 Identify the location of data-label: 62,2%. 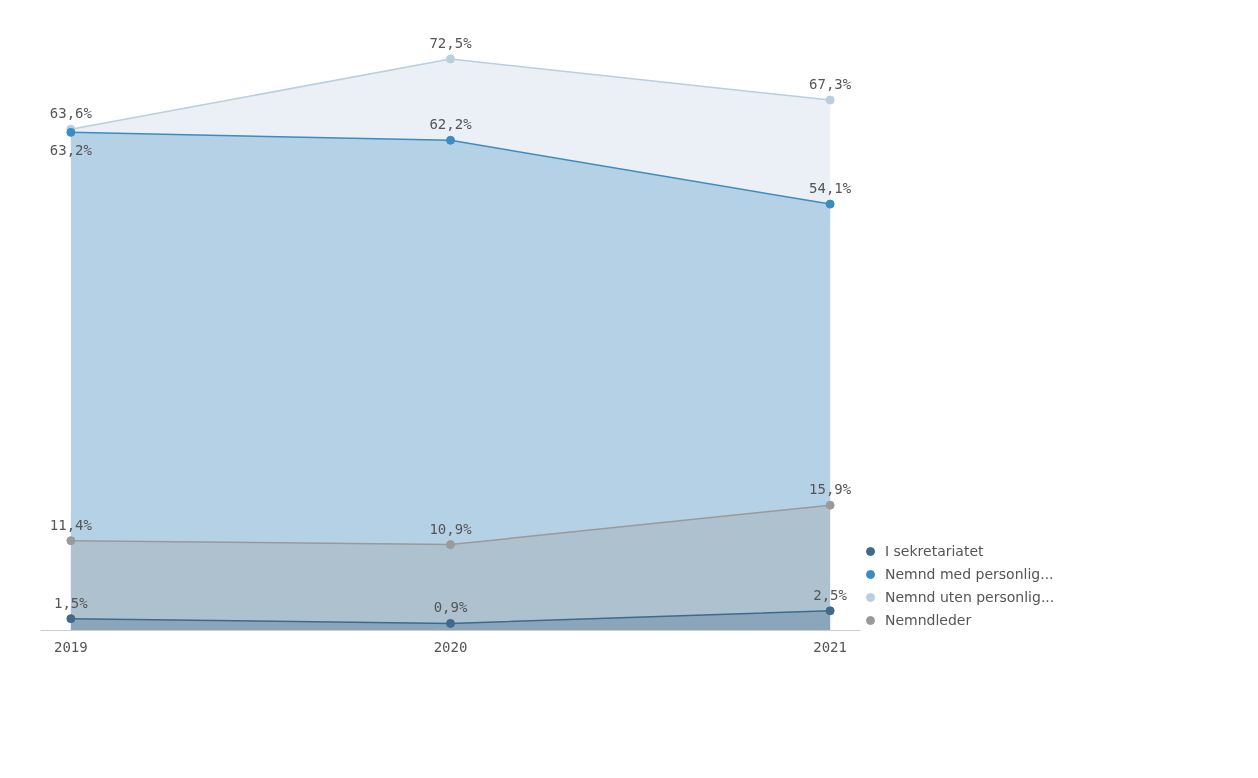
(451, 124).